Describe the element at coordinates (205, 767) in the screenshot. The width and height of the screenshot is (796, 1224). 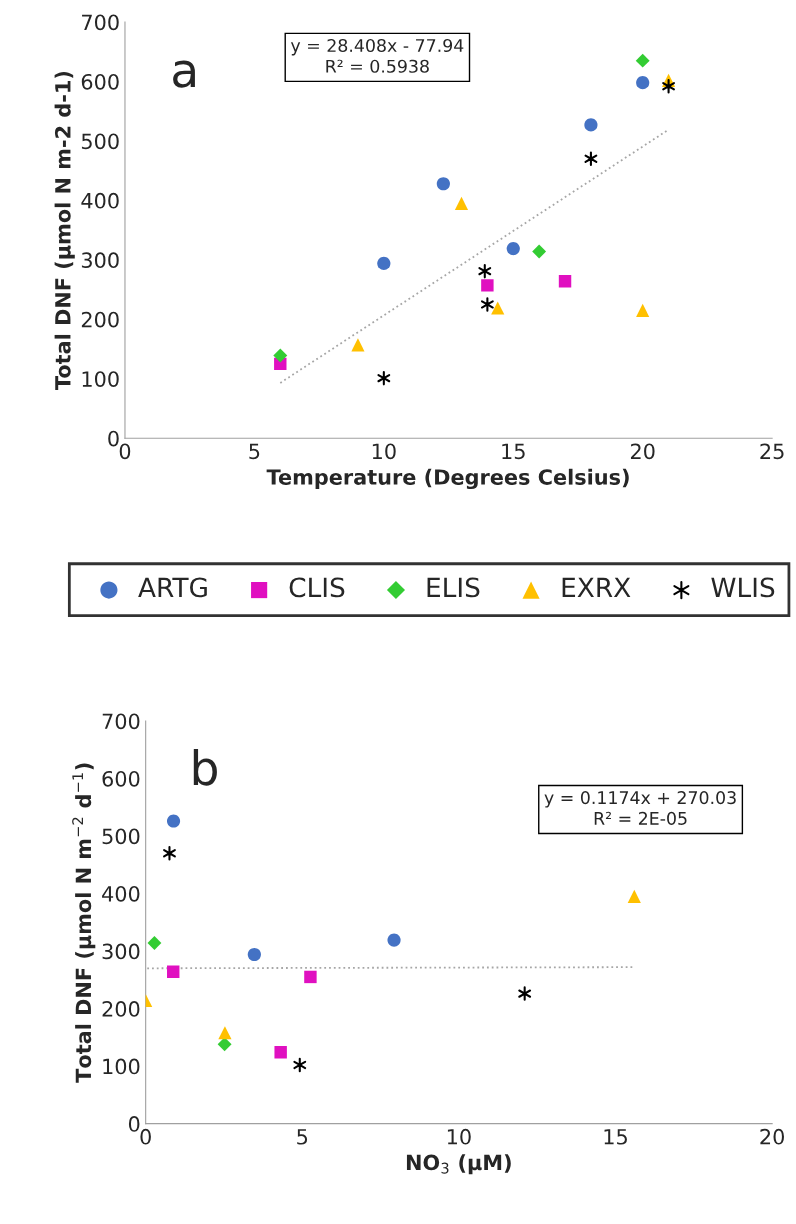
I see `annotation: b` at that location.